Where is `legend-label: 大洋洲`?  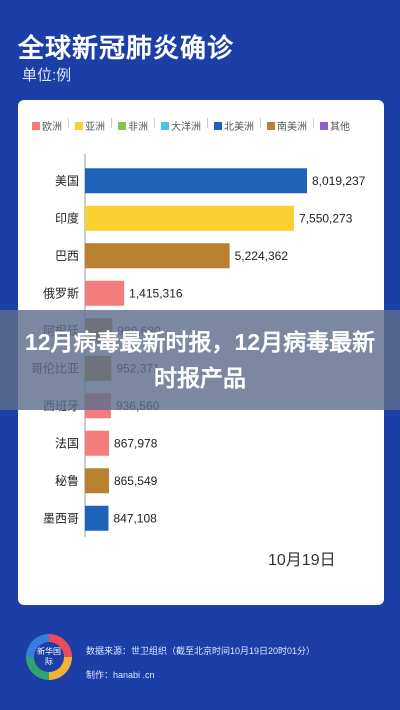 legend-label: 大洋洲 is located at coordinates (186, 127).